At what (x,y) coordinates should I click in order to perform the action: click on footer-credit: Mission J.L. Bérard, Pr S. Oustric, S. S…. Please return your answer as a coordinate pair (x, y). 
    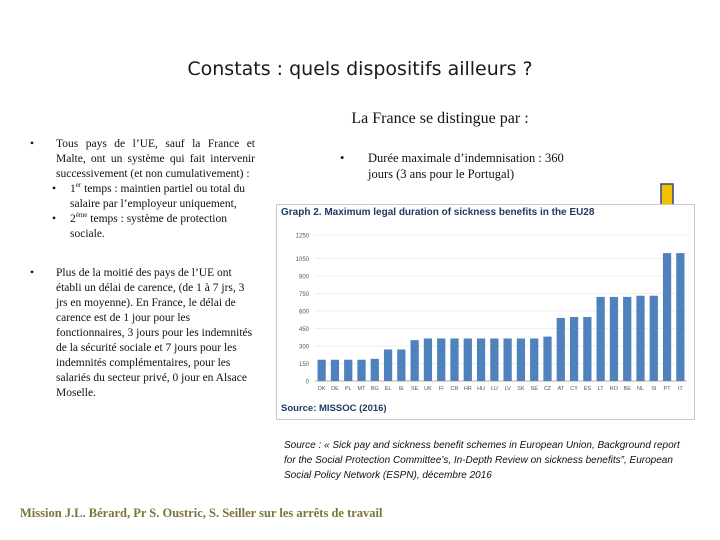
    Looking at the image, I should click on (201, 513).